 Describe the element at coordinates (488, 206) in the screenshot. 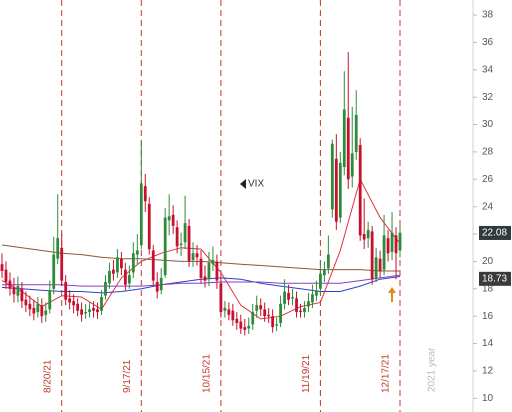

I see `y-tick-label: 24` at that location.